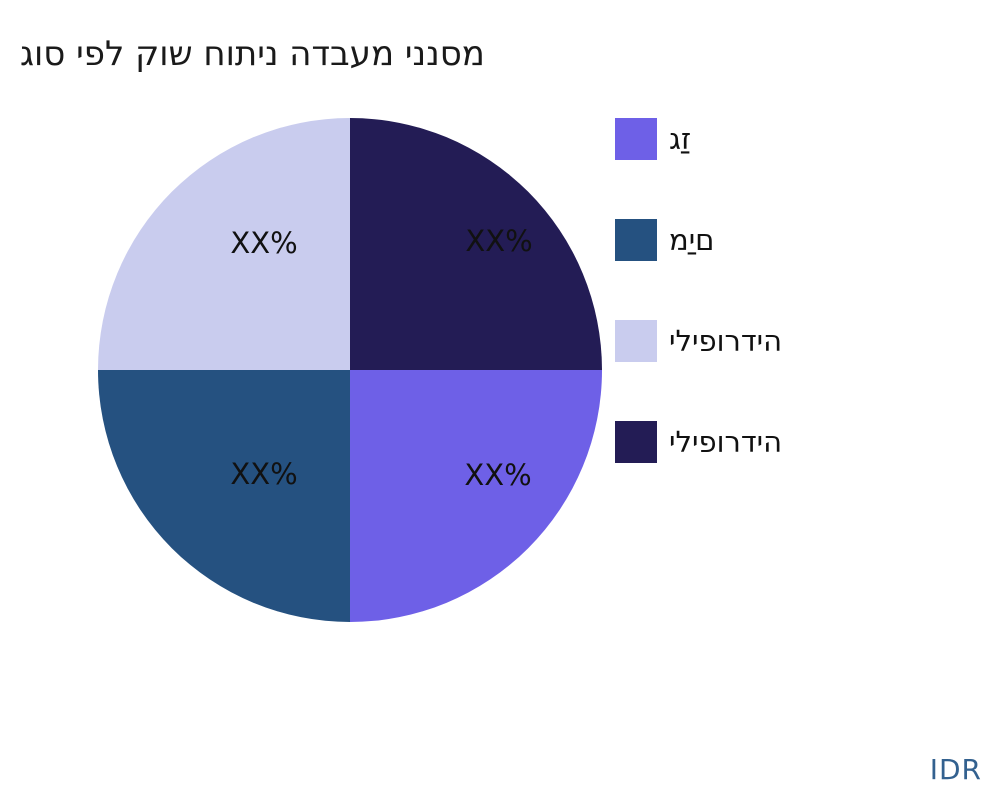 The height and width of the screenshot is (800, 1000). What do you see at coordinates (499, 241) in the screenshot?
I see `slice-percentage-label-top-right: XX%` at bounding box center [499, 241].